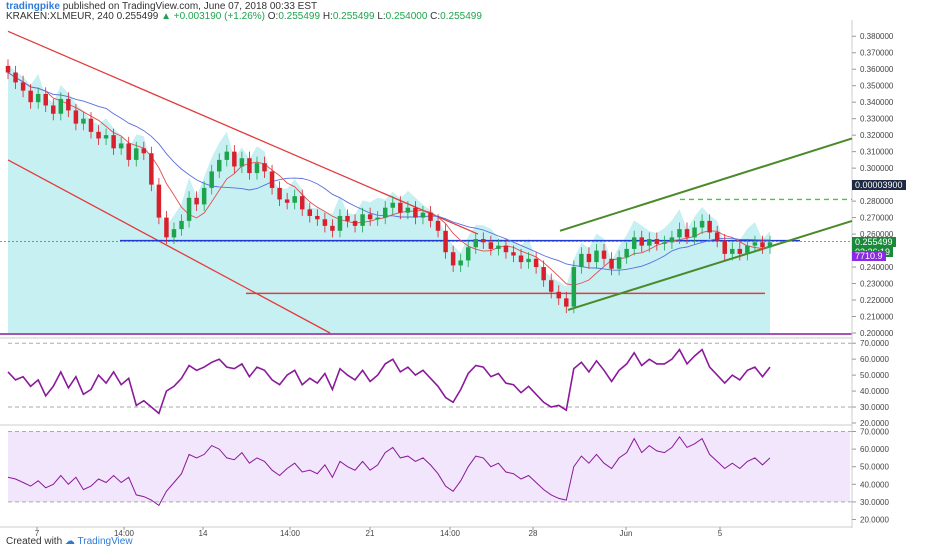 This screenshot has height=550, width=932. What do you see at coordinates (33, 6) in the screenshot?
I see `publisher-name: tradingpike` at bounding box center [33, 6].